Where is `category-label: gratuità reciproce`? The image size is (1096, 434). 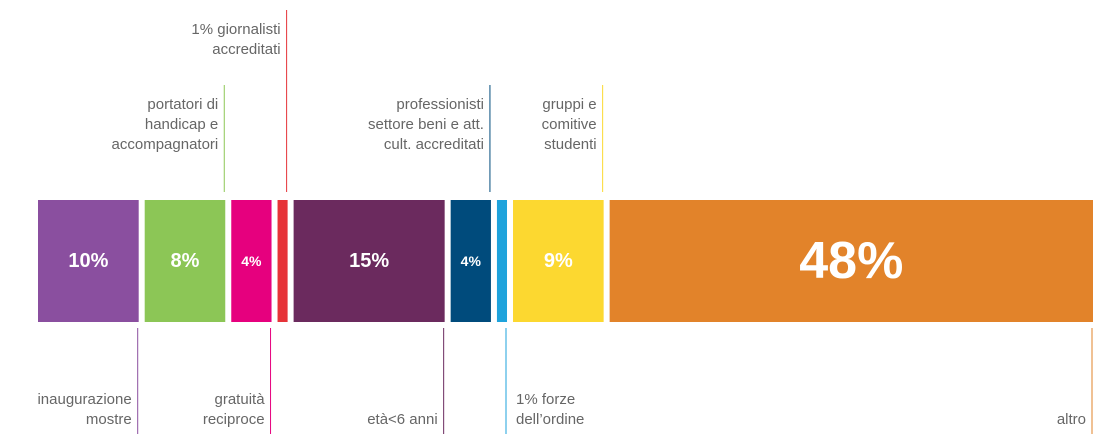
category-label: gratuità reciproce is located at coordinates (233, 409).